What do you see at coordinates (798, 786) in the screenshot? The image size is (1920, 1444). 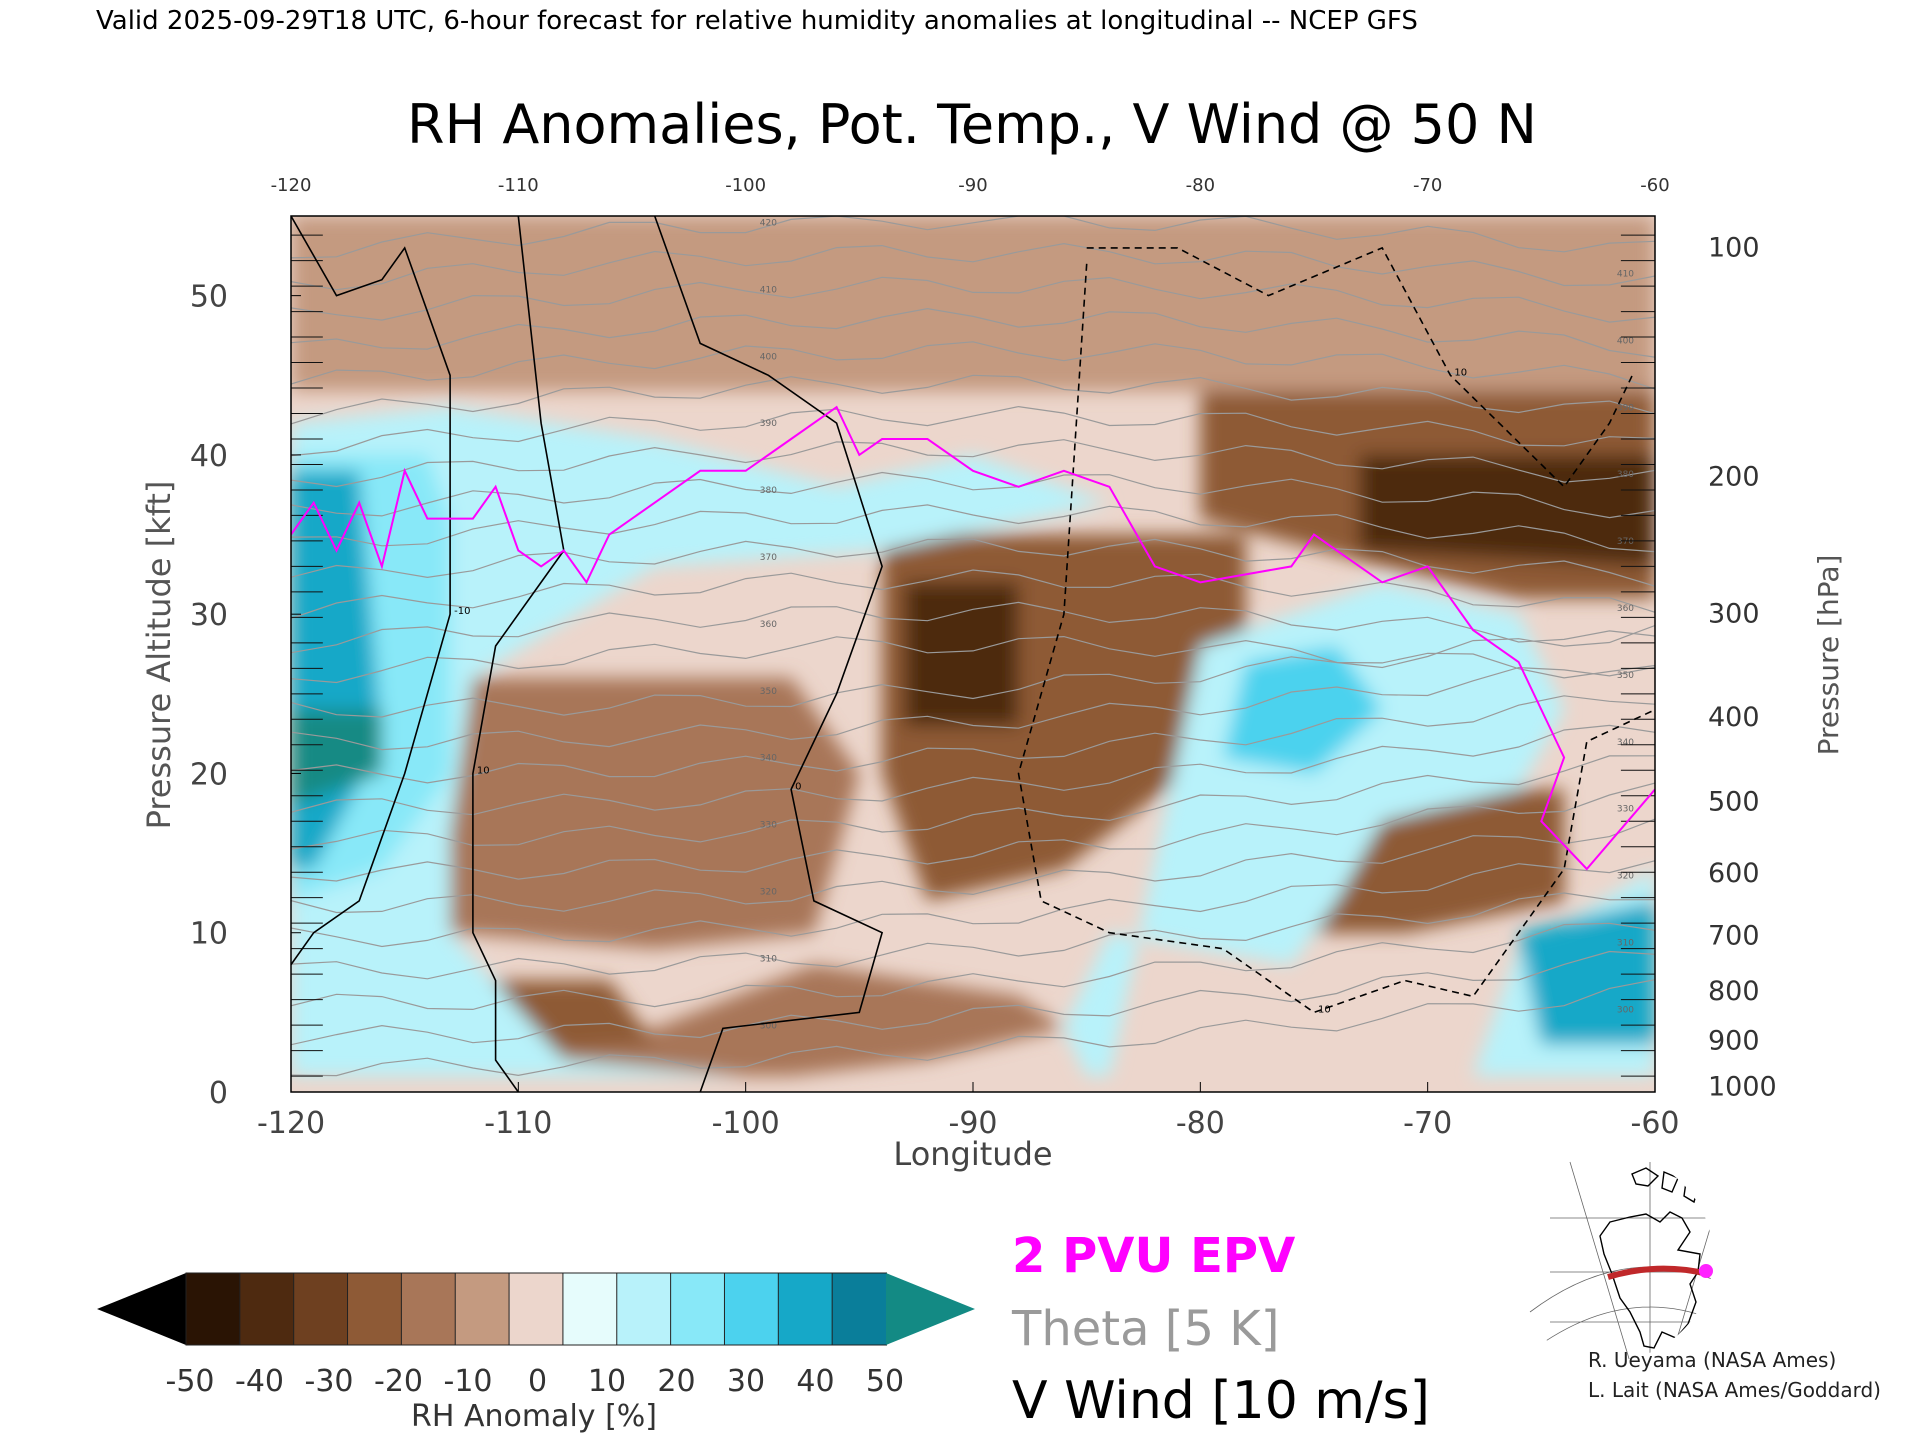 I see `vwind-label: 0` at bounding box center [798, 786].